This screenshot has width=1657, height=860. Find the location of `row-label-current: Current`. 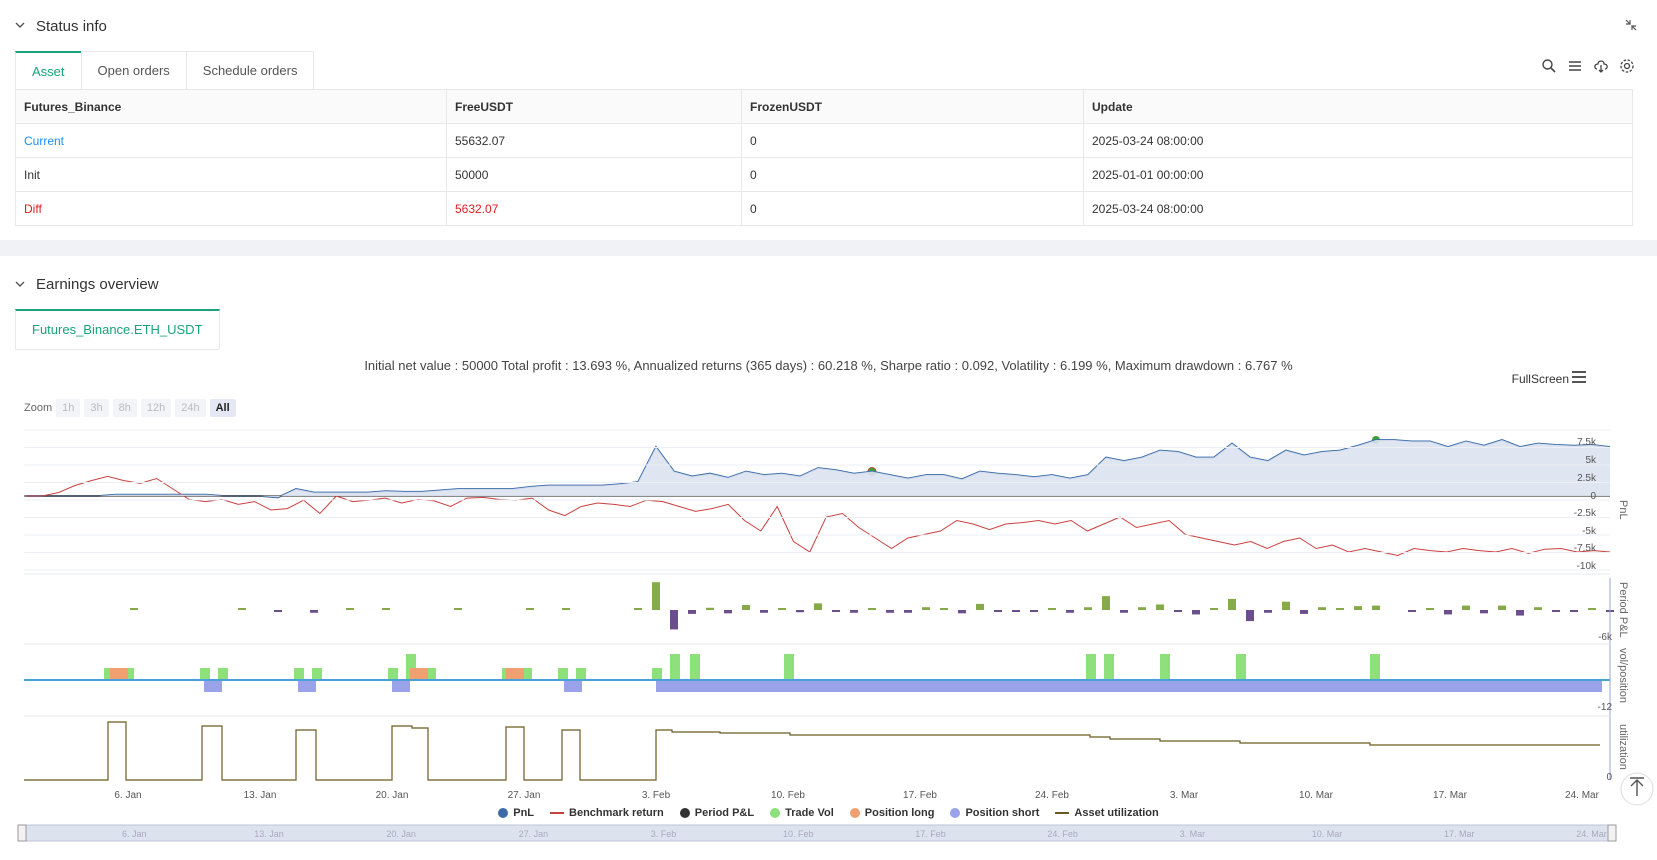

row-label-current: Current is located at coordinates (231, 140).